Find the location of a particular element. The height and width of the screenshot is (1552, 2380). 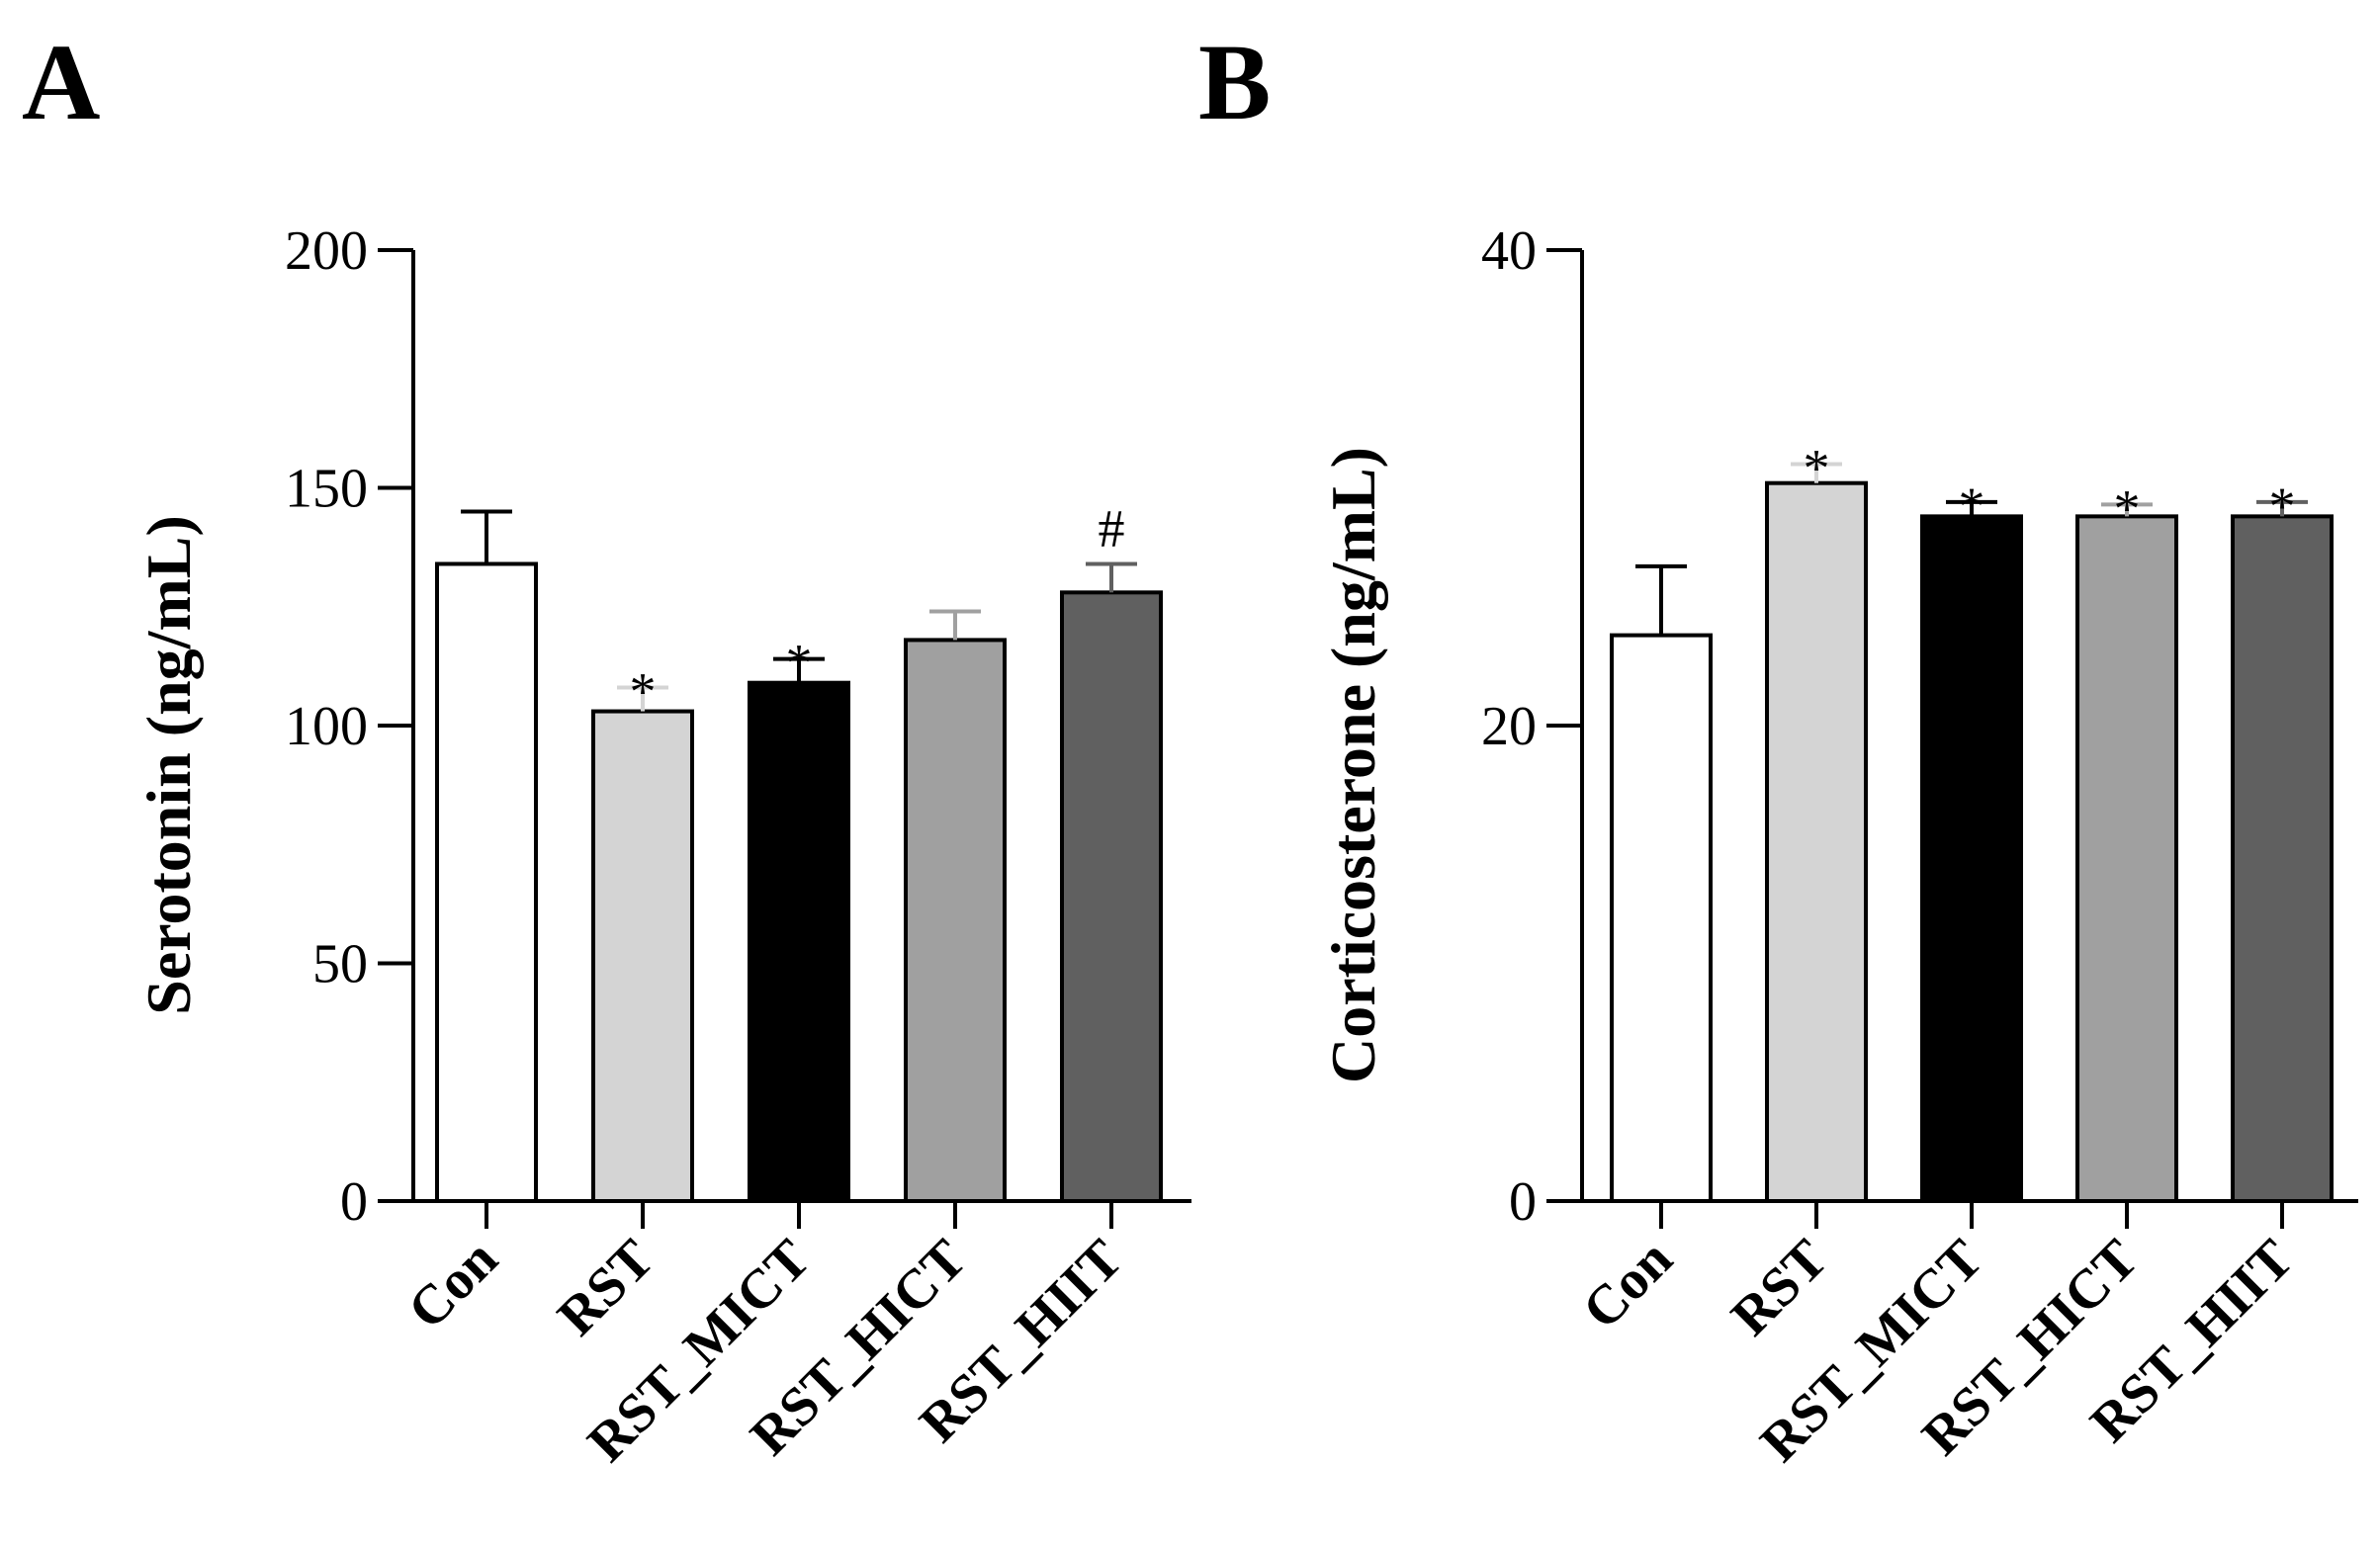

y-tick-label: 20 is located at coordinates (1509, 726).